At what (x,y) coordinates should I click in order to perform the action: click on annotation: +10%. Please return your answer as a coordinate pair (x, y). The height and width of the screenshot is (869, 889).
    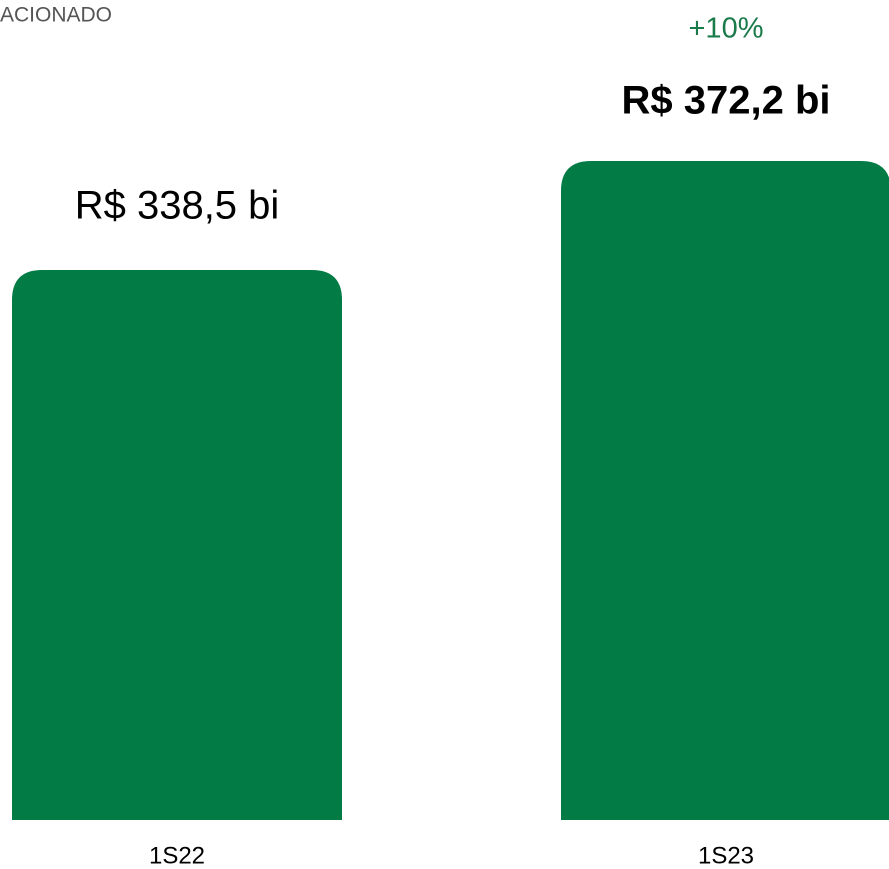
    Looking at the image, I should click on (726, 29).